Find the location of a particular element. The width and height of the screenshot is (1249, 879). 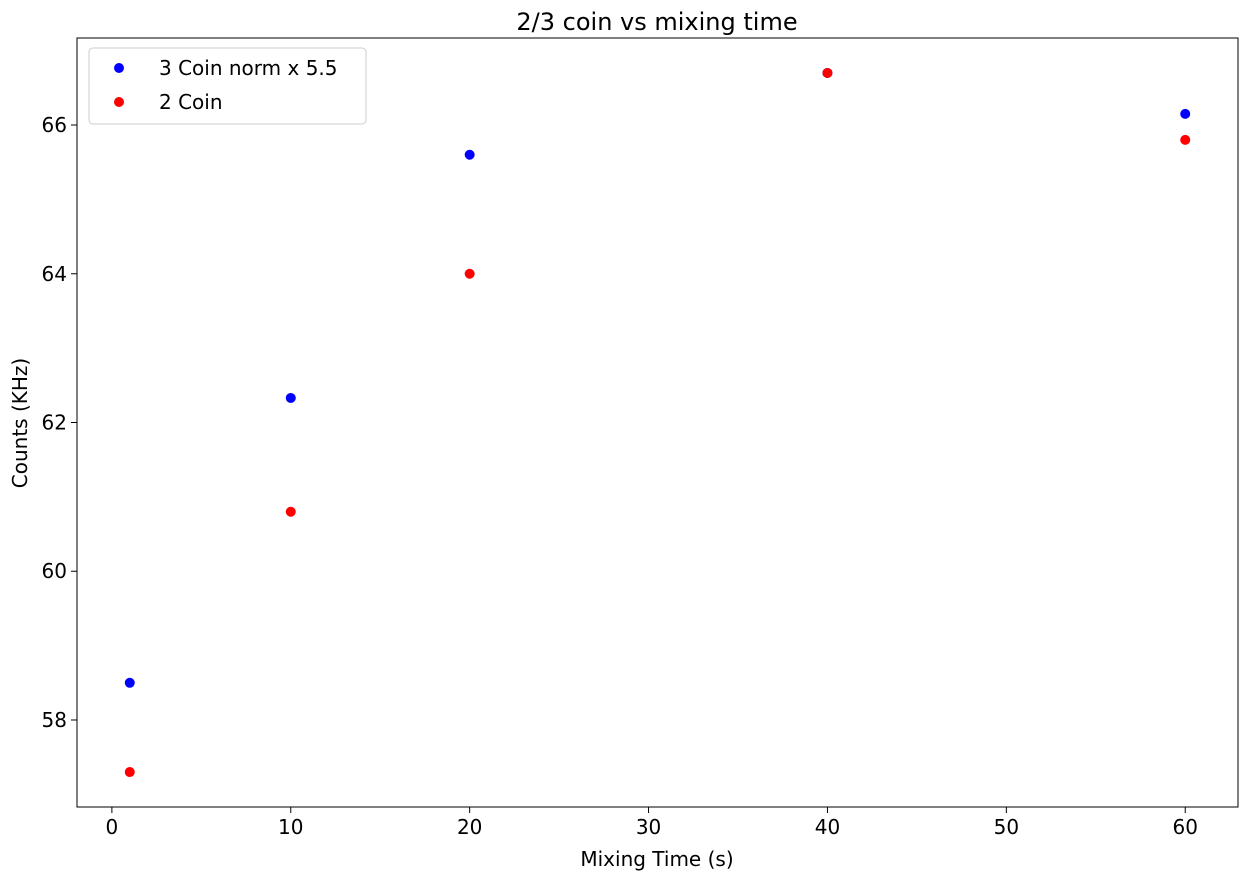

y-tick-label: 66 is located at coordinates (54, 125).